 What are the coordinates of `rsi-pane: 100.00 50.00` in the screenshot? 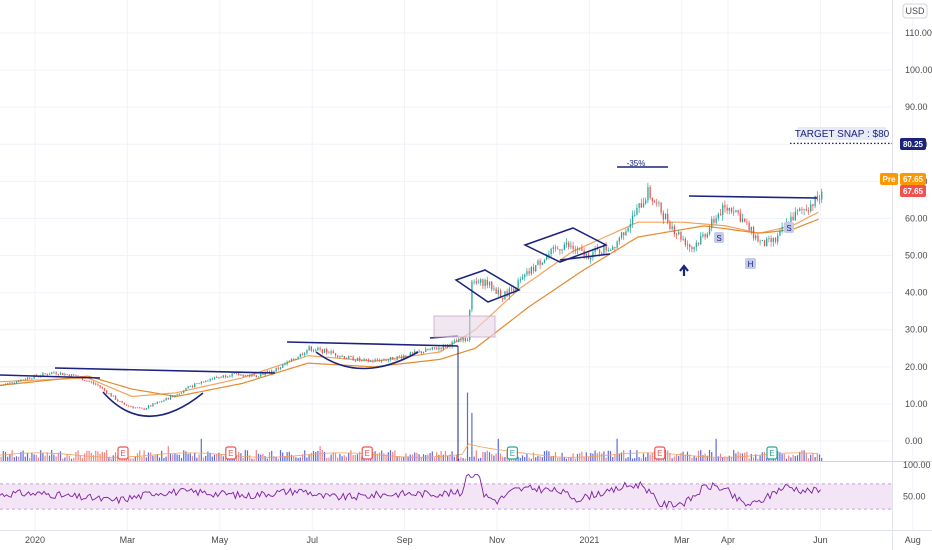 It's located at (465, 485).